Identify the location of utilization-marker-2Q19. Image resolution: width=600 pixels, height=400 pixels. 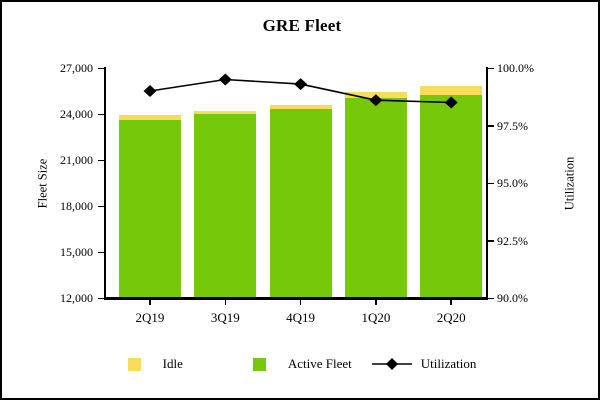
(150, 91).